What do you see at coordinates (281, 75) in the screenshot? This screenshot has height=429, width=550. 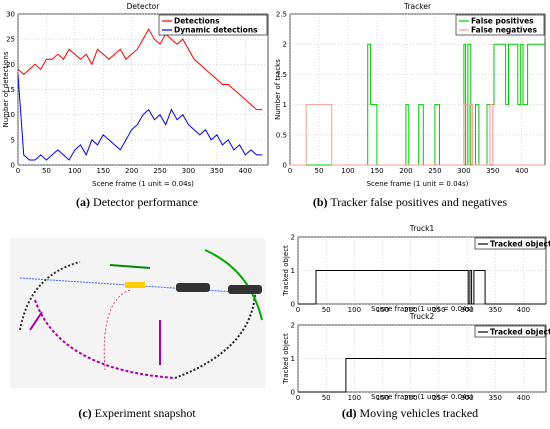 I see `y-tick-label: 1.5` at bounding box center [281, 75].